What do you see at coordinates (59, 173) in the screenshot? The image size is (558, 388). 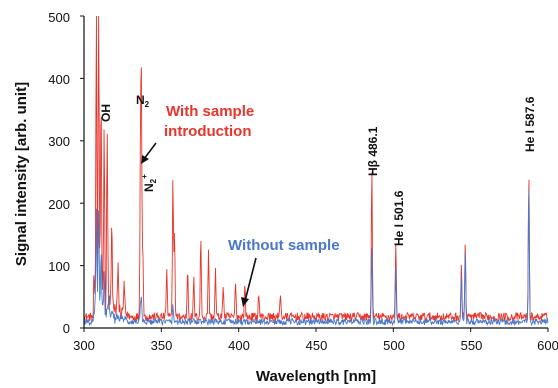 I see `y-tick-labels: 0 100 200 300 400 500` at bounding box center [59, 173].